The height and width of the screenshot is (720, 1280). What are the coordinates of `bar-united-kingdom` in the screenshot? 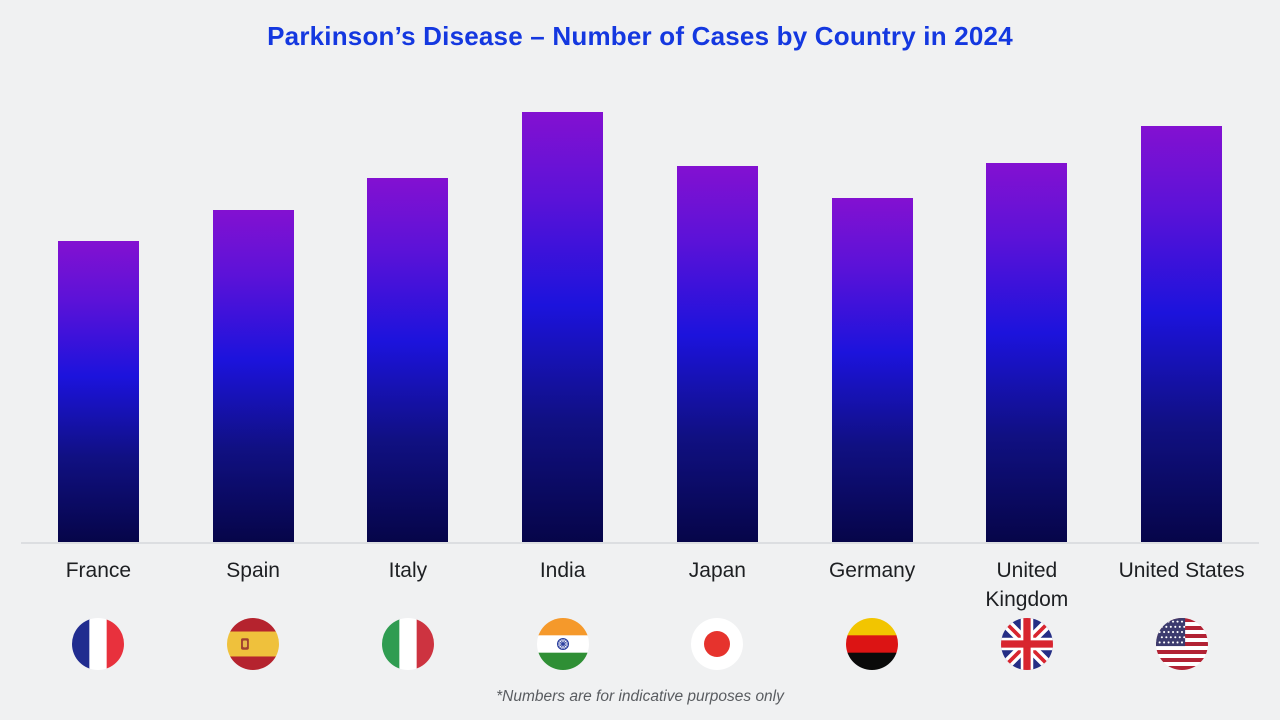 It's located at (1027, 352).